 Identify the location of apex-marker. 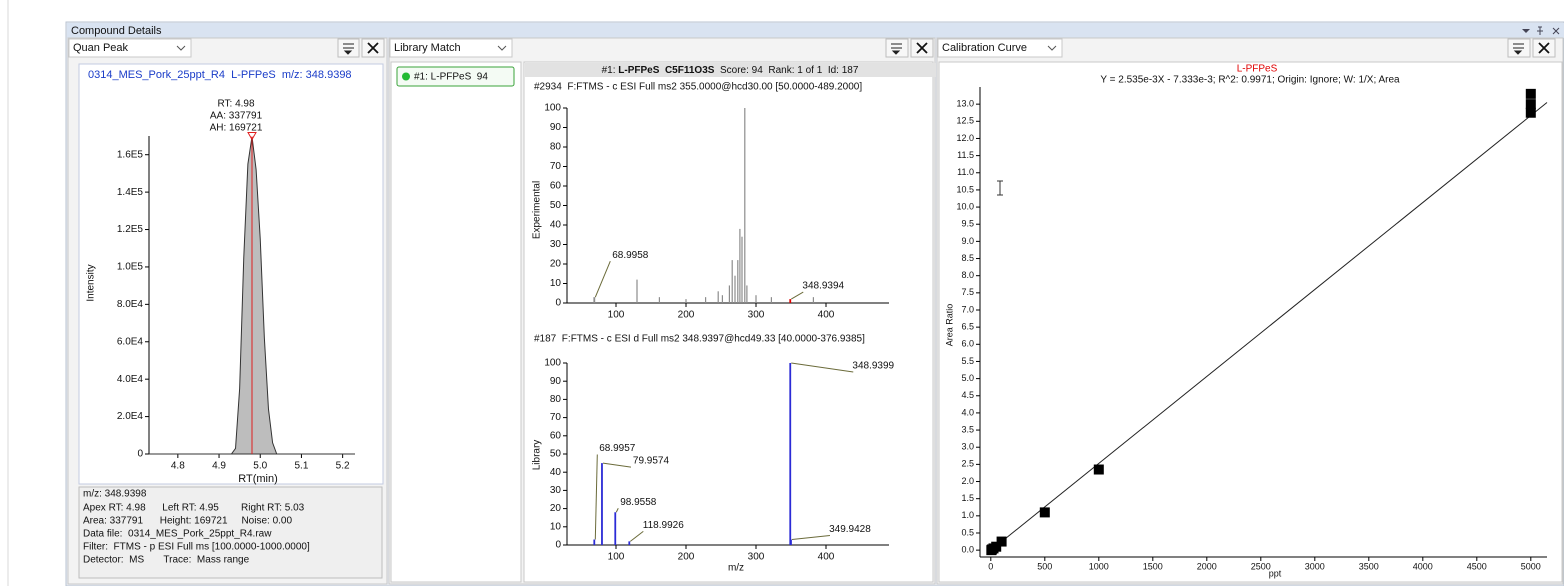
(252, 136).